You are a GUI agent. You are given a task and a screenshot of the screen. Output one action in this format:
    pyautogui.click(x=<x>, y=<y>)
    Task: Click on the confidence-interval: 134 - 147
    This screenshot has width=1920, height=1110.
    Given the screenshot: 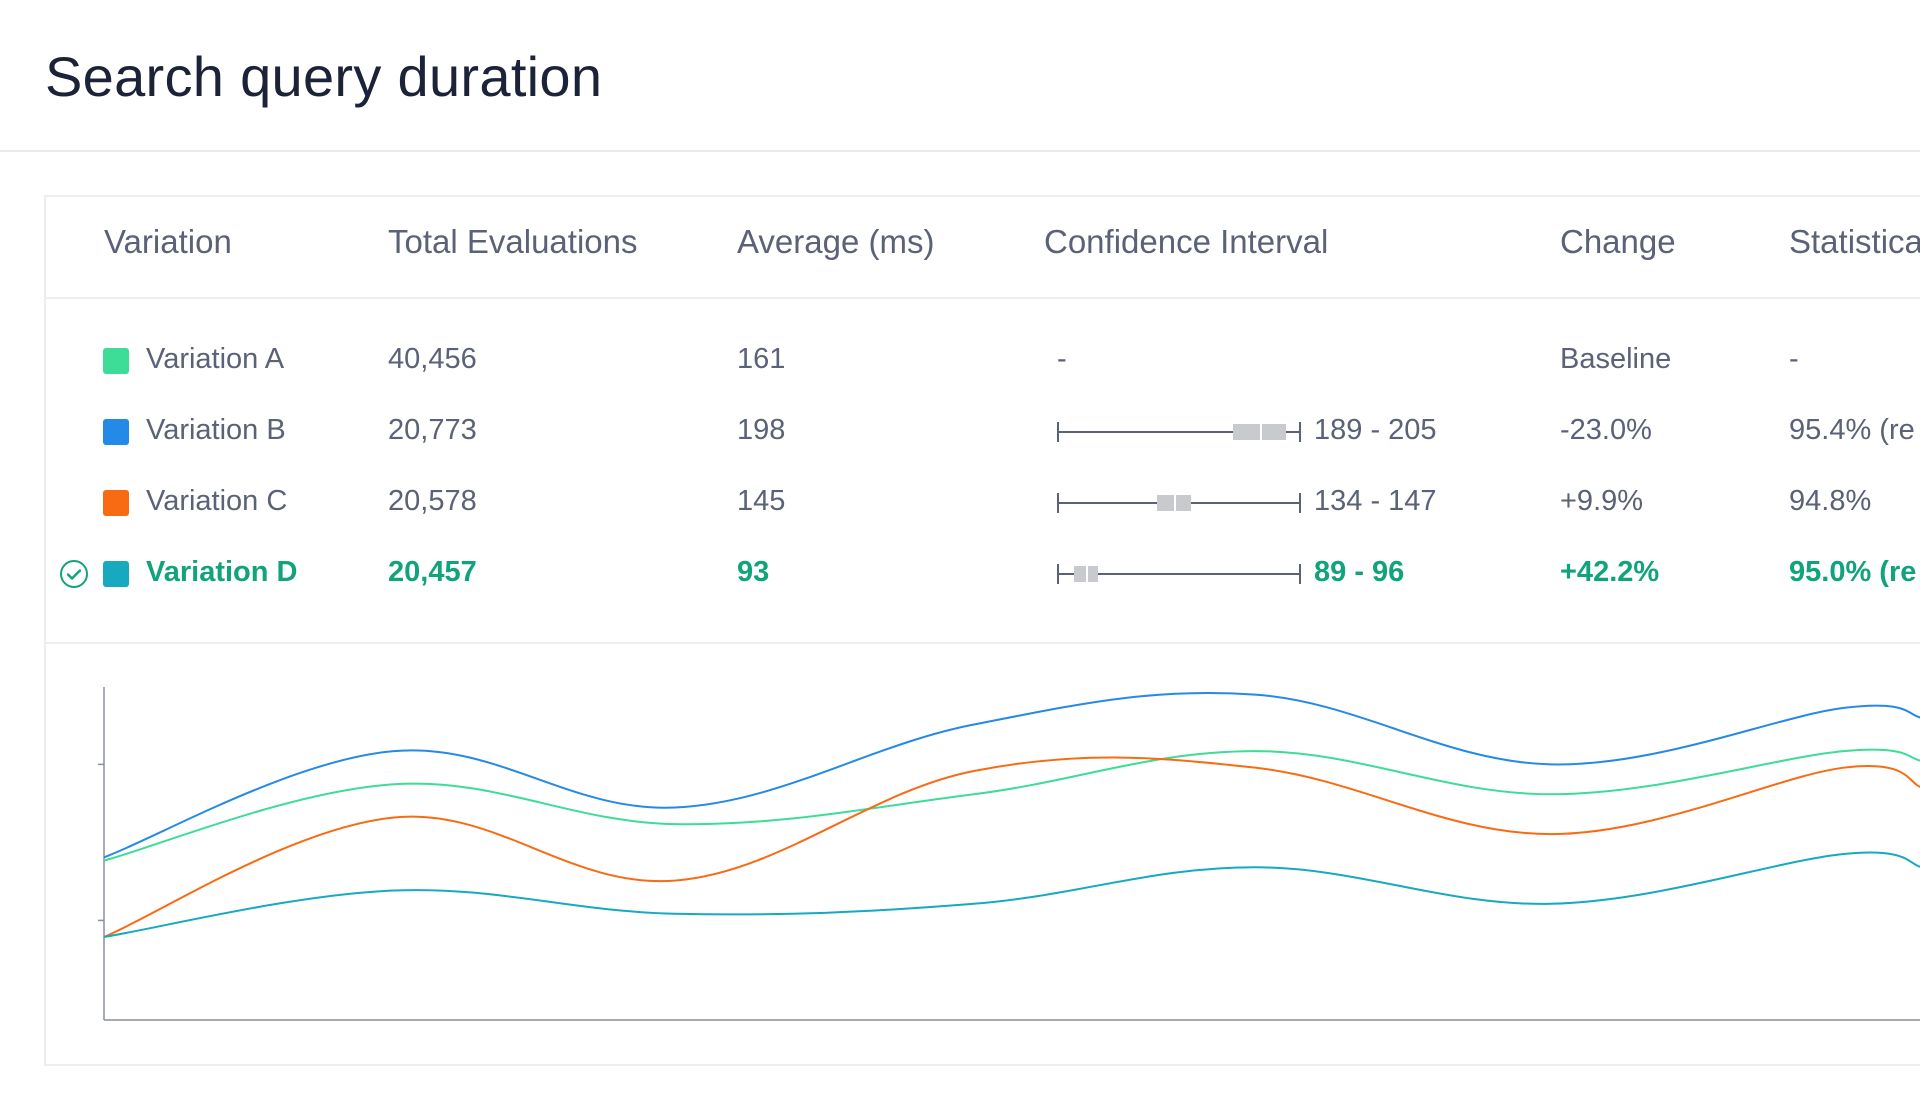 What is the action you would take?
    pyautogui.click(x=1375, y=501)
    